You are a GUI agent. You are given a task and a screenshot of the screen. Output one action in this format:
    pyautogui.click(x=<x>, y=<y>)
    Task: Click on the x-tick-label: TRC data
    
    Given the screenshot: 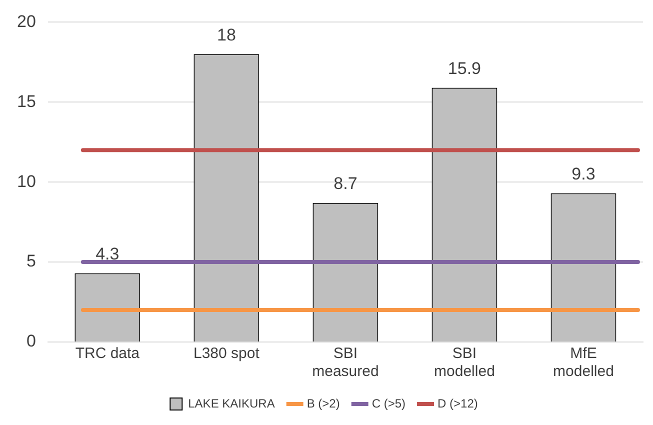 What is the action you would take?
    pyautogui.click(x=107, y=353)
    